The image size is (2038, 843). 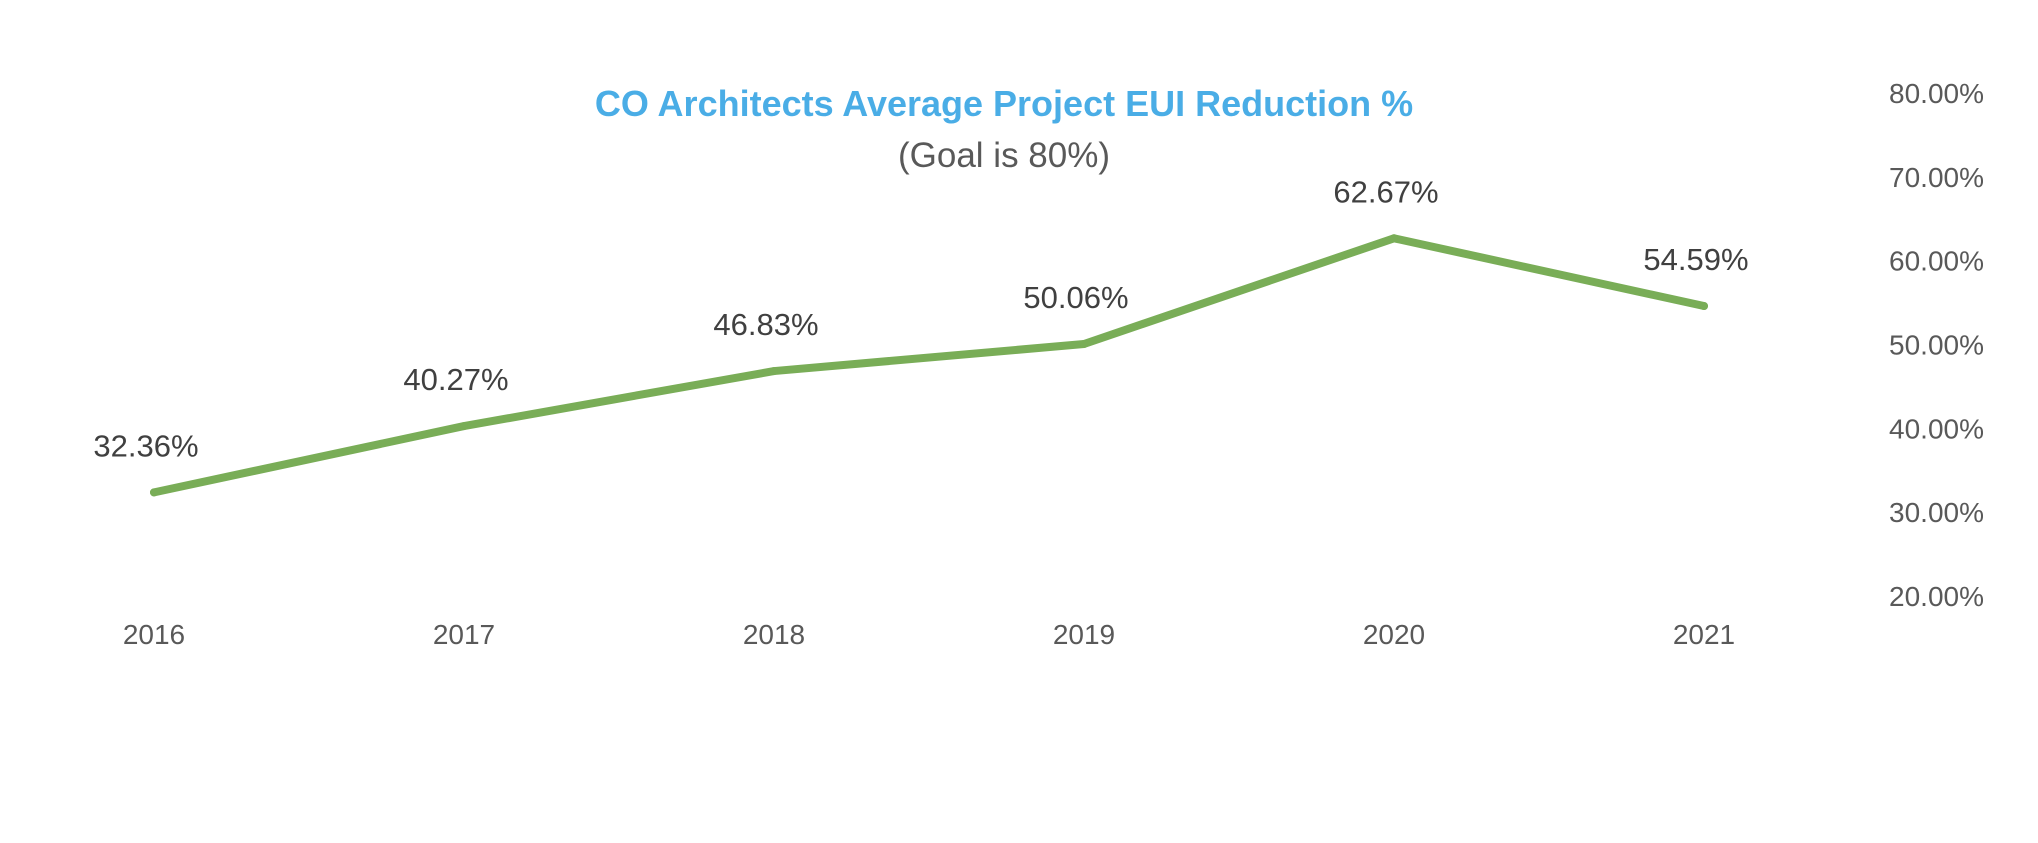 What do you see at coordinates (1936, 261) in the screenshot?
I see `y-tick-label: 60.00%` at bounding box center [1936, 261].